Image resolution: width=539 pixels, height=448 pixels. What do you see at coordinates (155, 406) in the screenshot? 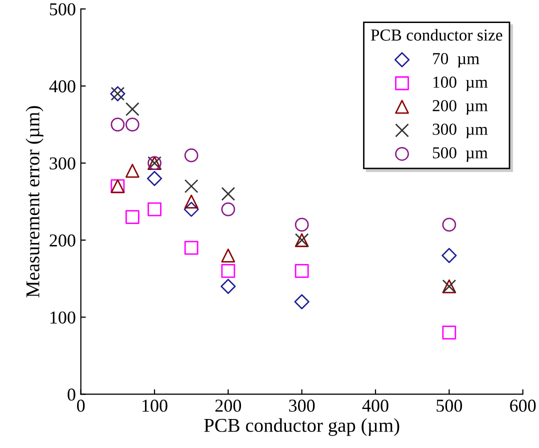
I see `x-tick-label: 100` at bounding box center [155, 406].